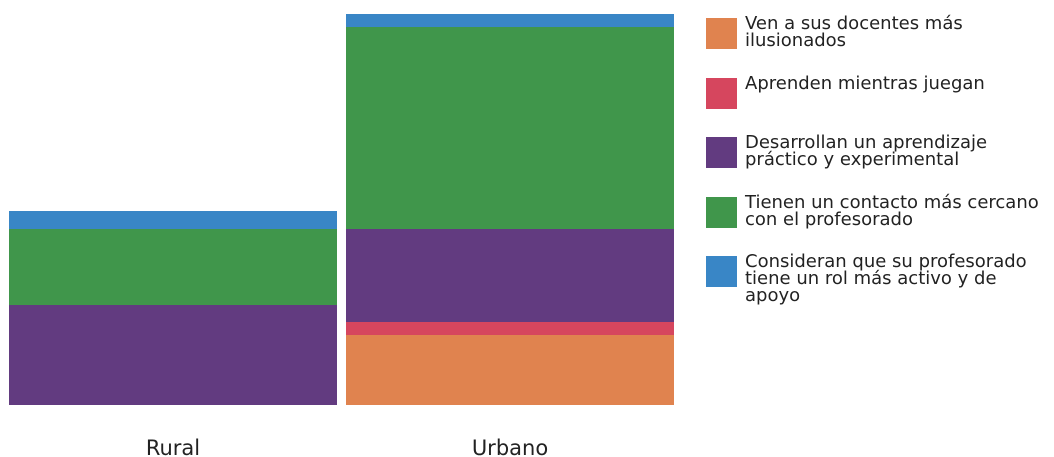 This screenshot has width=1054, height=457. I want to click on legend-label: Ven a sus docentes más ilusionados, so click(854, 32).